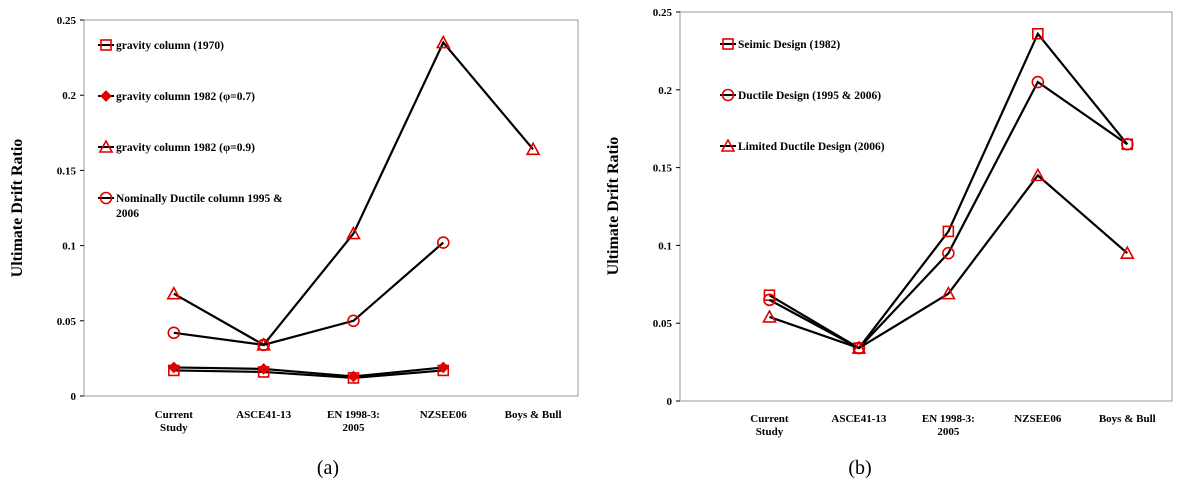 This screenshot has width=1184, height=488. What do you see at coordinates (809, 96) in the screenshot?
I see `legend-label: Ductile Design (1995 & 2006)` at bounding box center [809, 96].